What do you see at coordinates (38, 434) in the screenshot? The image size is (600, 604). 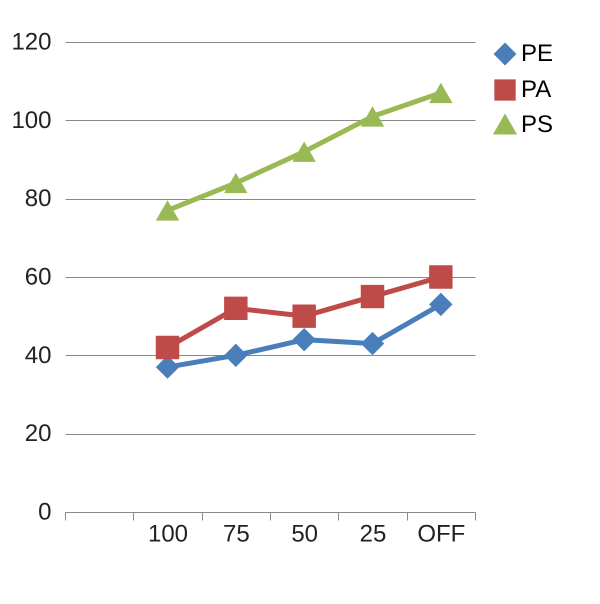 I see `y-tick-label: 20` at bounding box center [38, 434].